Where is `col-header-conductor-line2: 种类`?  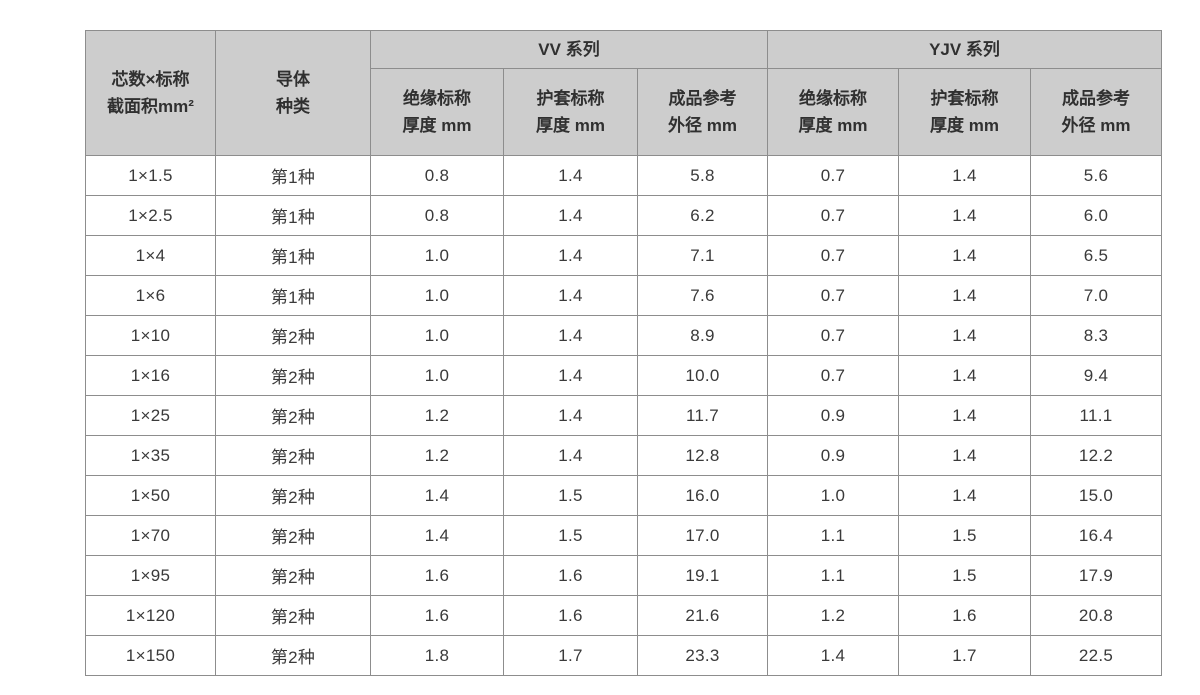 col-header-conductor-line2: 种类 is located at coordinates (293, 106).